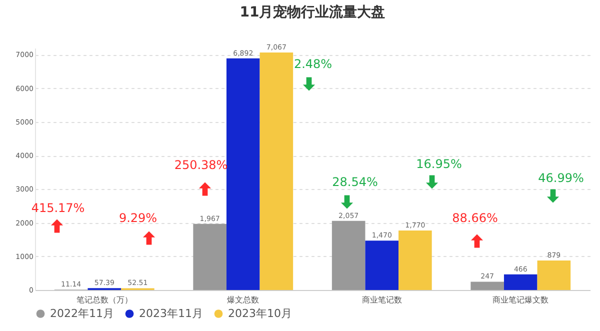  Describe the element at coordinates (313, 11) in the screenshot. I see `chart-title: 11月宠物行业流量大盘` at that location.